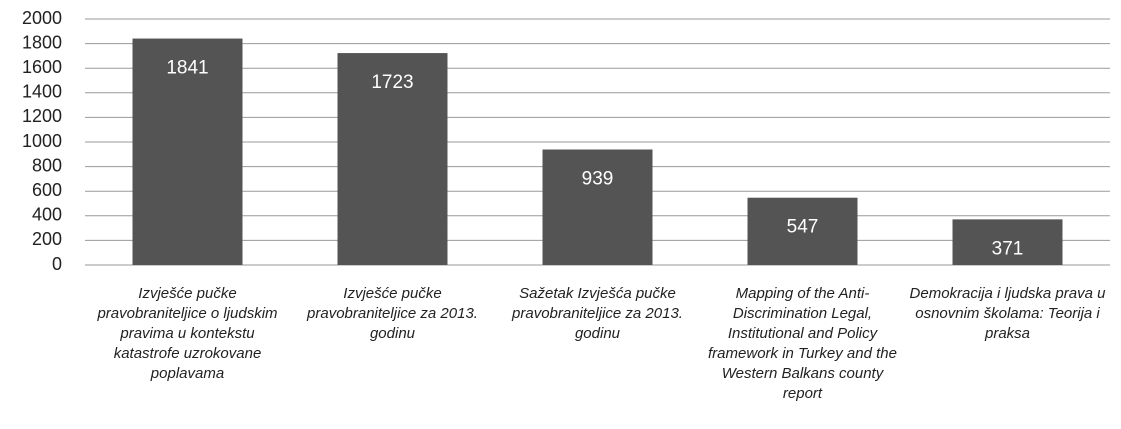 This screenshot has width=1121, height=429. Describe the element at coordinates (47, 165) in the screenshot. I see `y-tick-label: 800` at that location.